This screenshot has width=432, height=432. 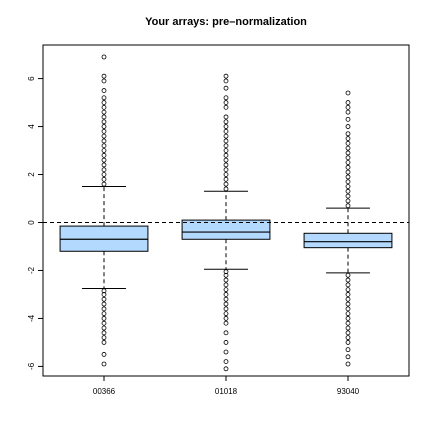 I want to click on y-axis: -6 -4 -2 0 2 4 6, so click(x=35, y=223).